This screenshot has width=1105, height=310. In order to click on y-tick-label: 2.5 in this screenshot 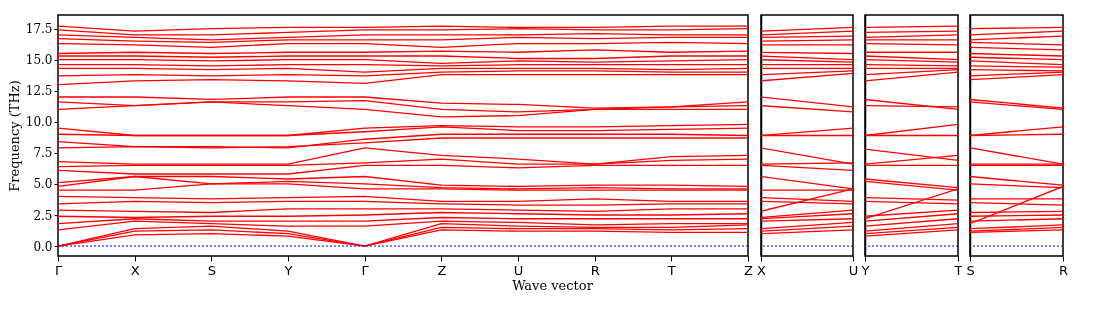, I will do `click(43, 215)`.